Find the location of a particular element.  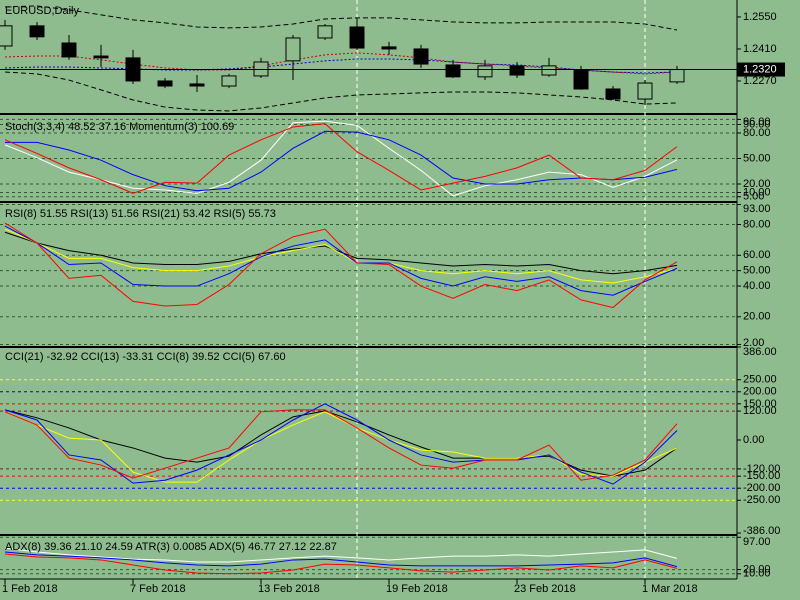

y-tick-label: 200.00 is located at coordinates (760, 392).